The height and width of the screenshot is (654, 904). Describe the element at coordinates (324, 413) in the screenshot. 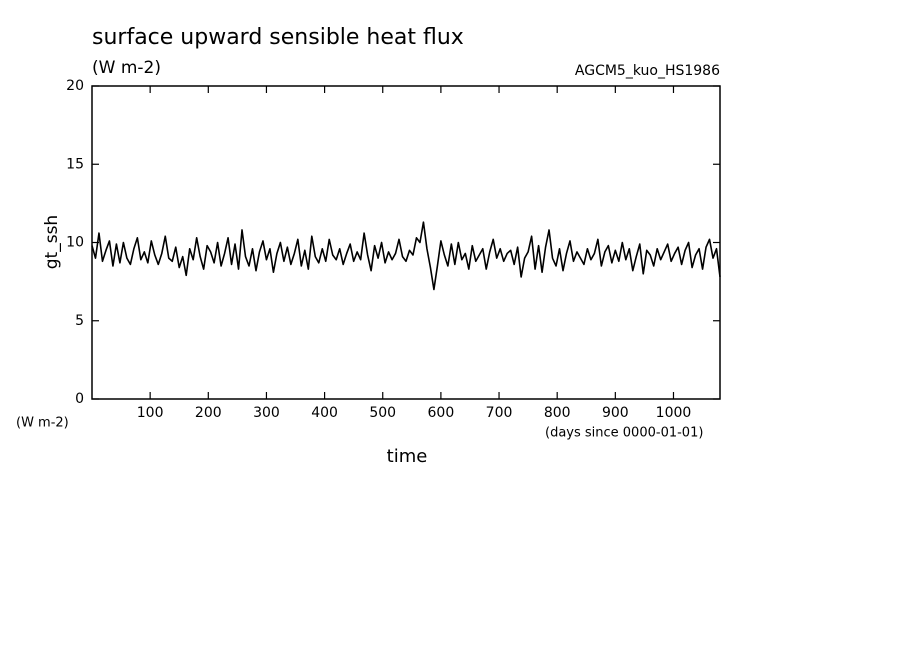

I see `x-tick-label: 400` at that location.